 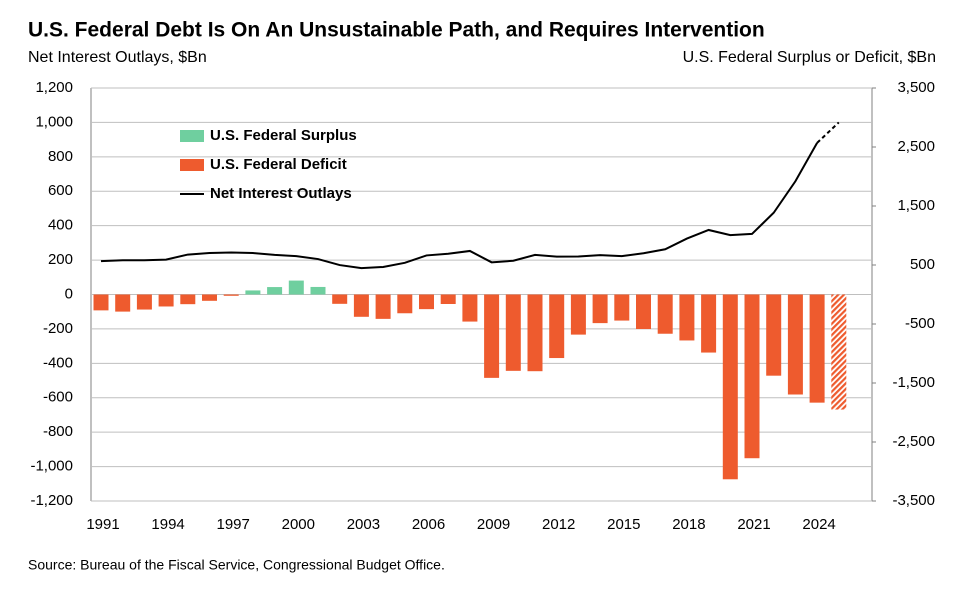 I want to click on x-tick-label: 1994, so click(x=167, y=524).